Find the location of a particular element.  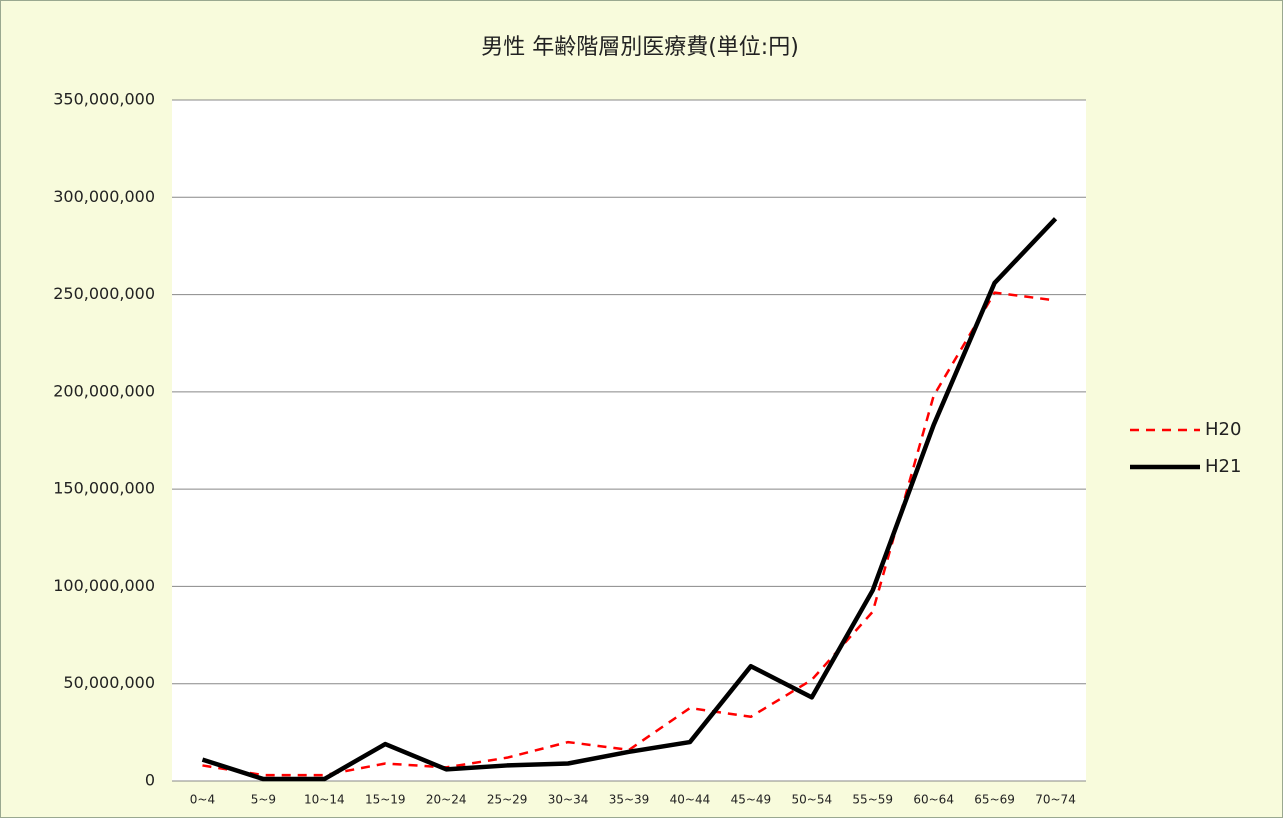

x-tick-label: 20~24 is located at coordinates (446, 800).